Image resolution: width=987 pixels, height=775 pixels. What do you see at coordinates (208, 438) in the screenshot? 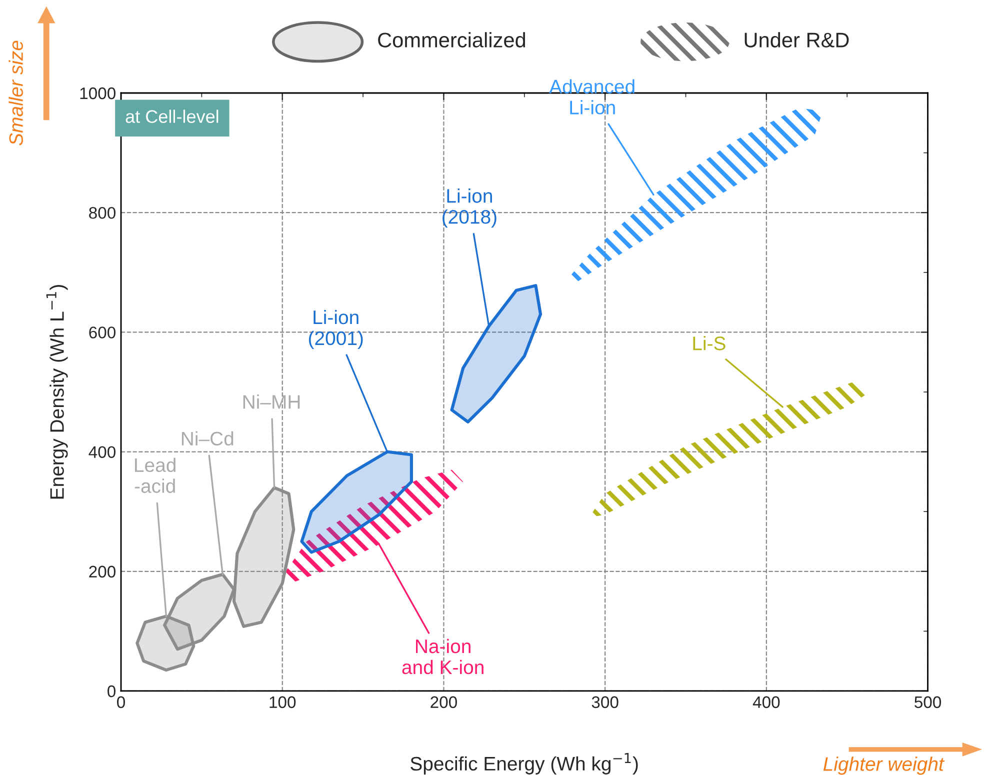
I see `text: Ni–Cd` at bounding box center [208, 438].